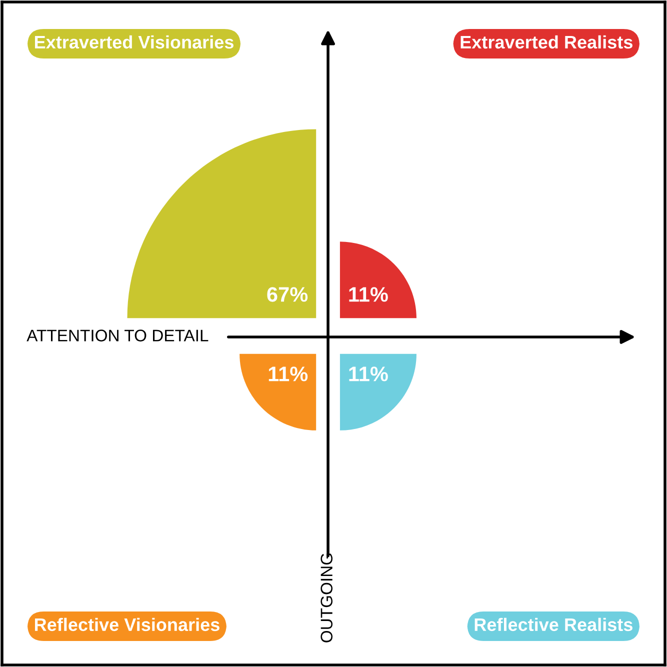 The height and width of the screenshot is (667, 667). I want to click on category-label: Extraverted Visionaries, so click(134, 42).